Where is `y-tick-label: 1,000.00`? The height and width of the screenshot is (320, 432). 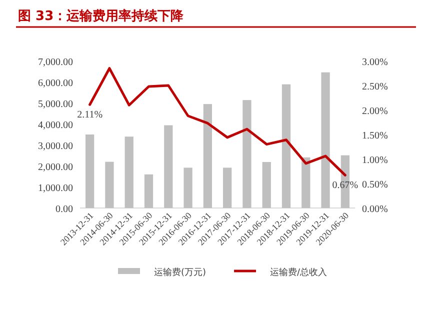 y-tick-label: 1,000.00 is located at coordinates (55, 188).